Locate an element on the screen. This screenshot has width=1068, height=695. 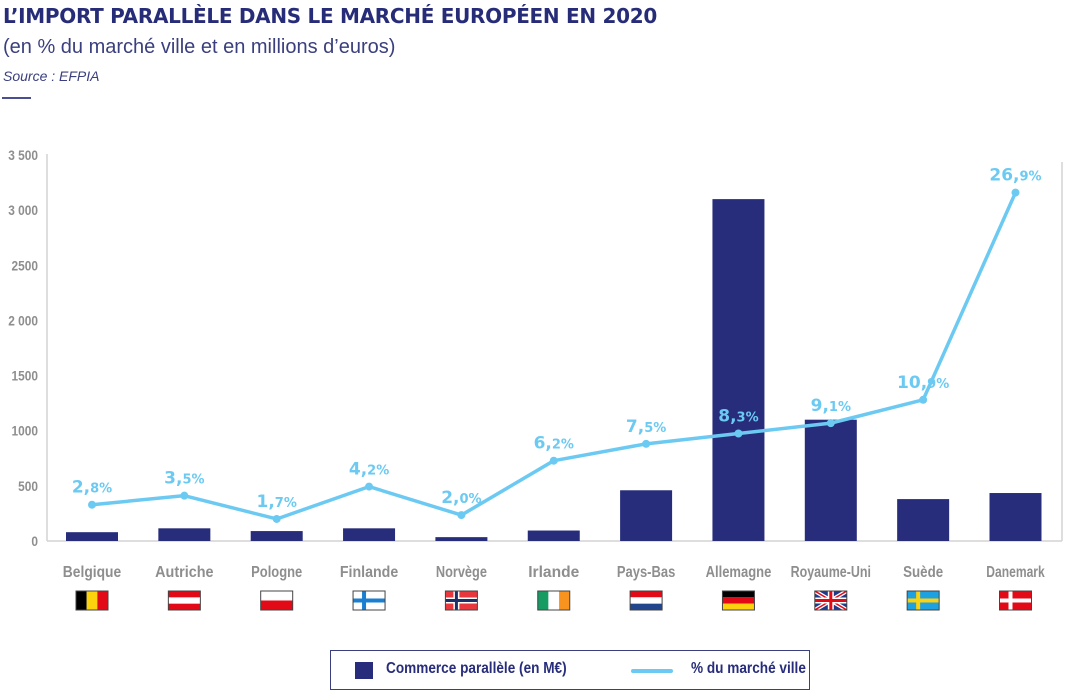
country-flags is located at coordinates (553, 600).